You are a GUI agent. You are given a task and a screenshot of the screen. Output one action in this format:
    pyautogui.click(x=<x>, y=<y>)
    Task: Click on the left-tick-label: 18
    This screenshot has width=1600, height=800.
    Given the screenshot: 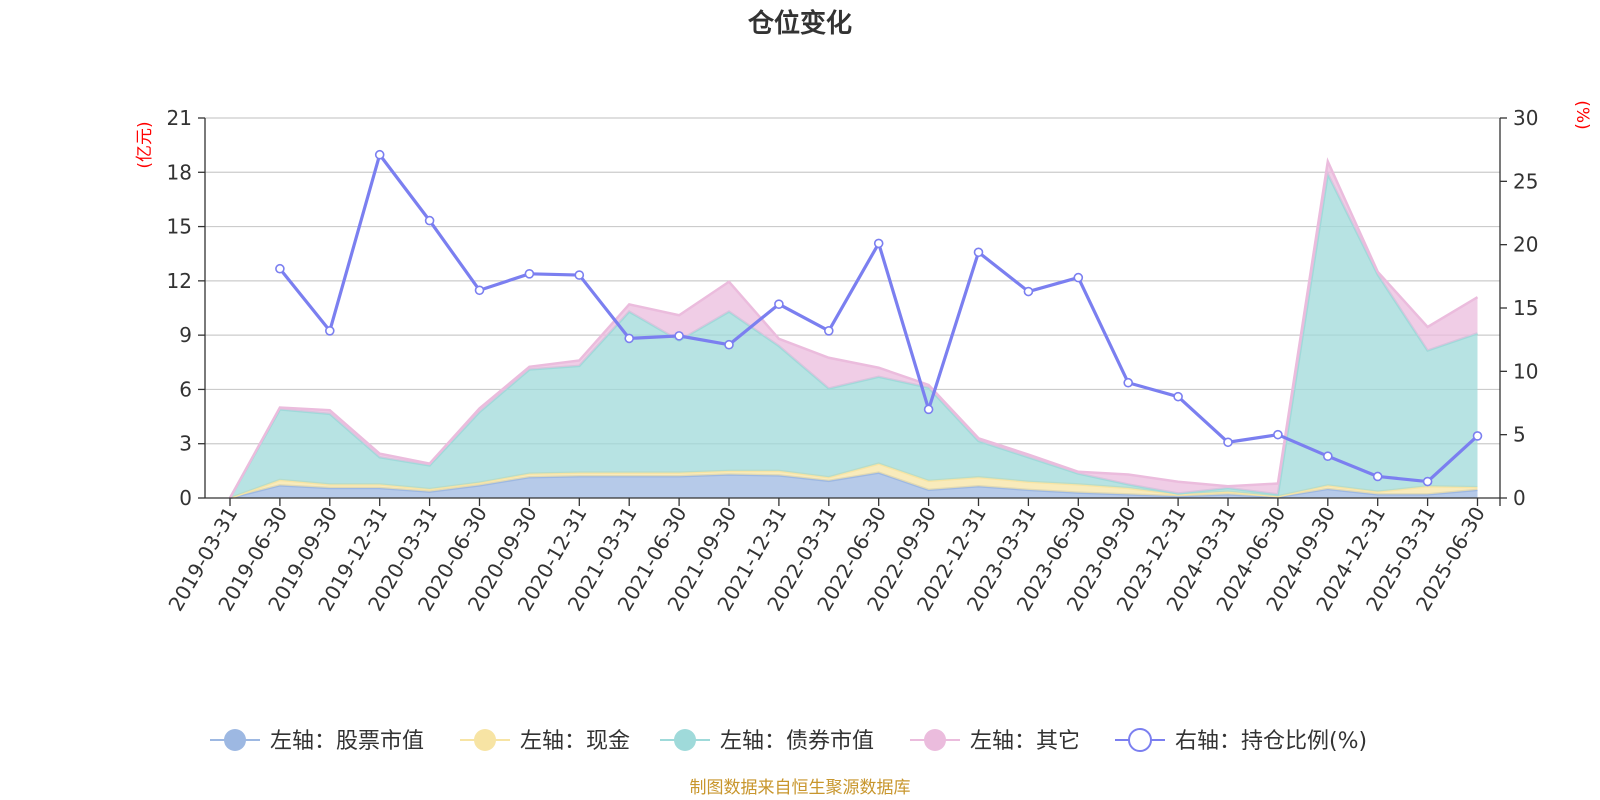 What is the action you would take?
    pyautogui.click(x=179, y=172)
    